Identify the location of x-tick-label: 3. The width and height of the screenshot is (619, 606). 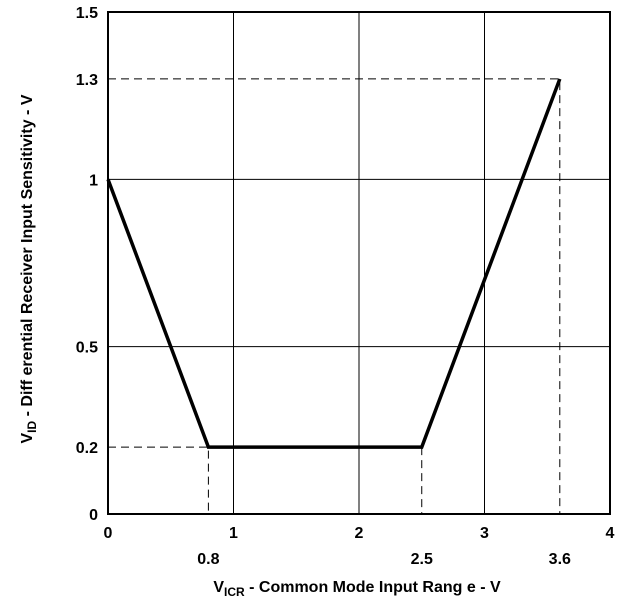
(484, 533).